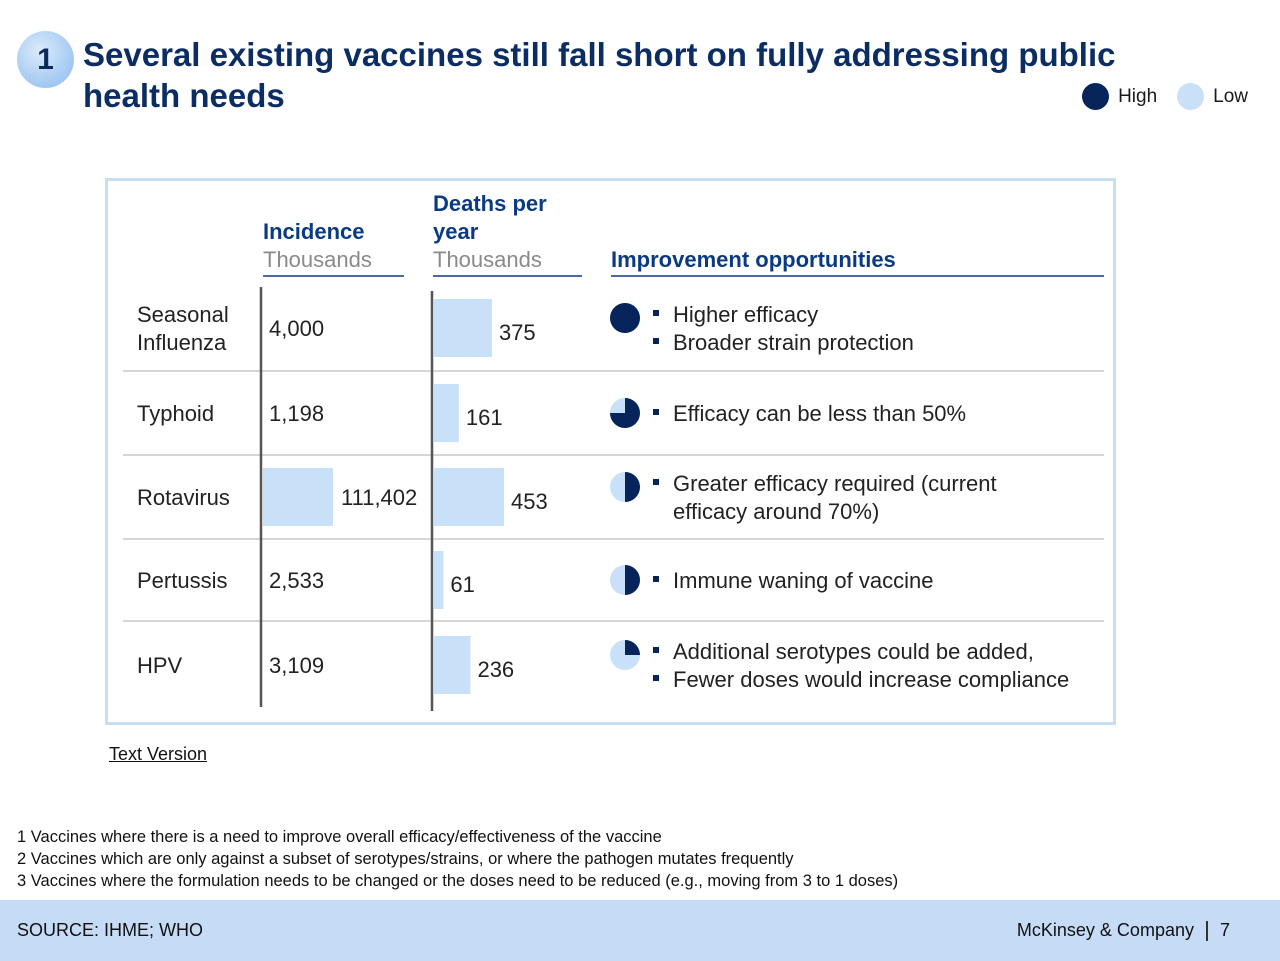 The height and width of the screenshot is (961, 1280). Describe the element at coordinates (298, 497) in the screenshot. I see `incidence-bar` at that location.